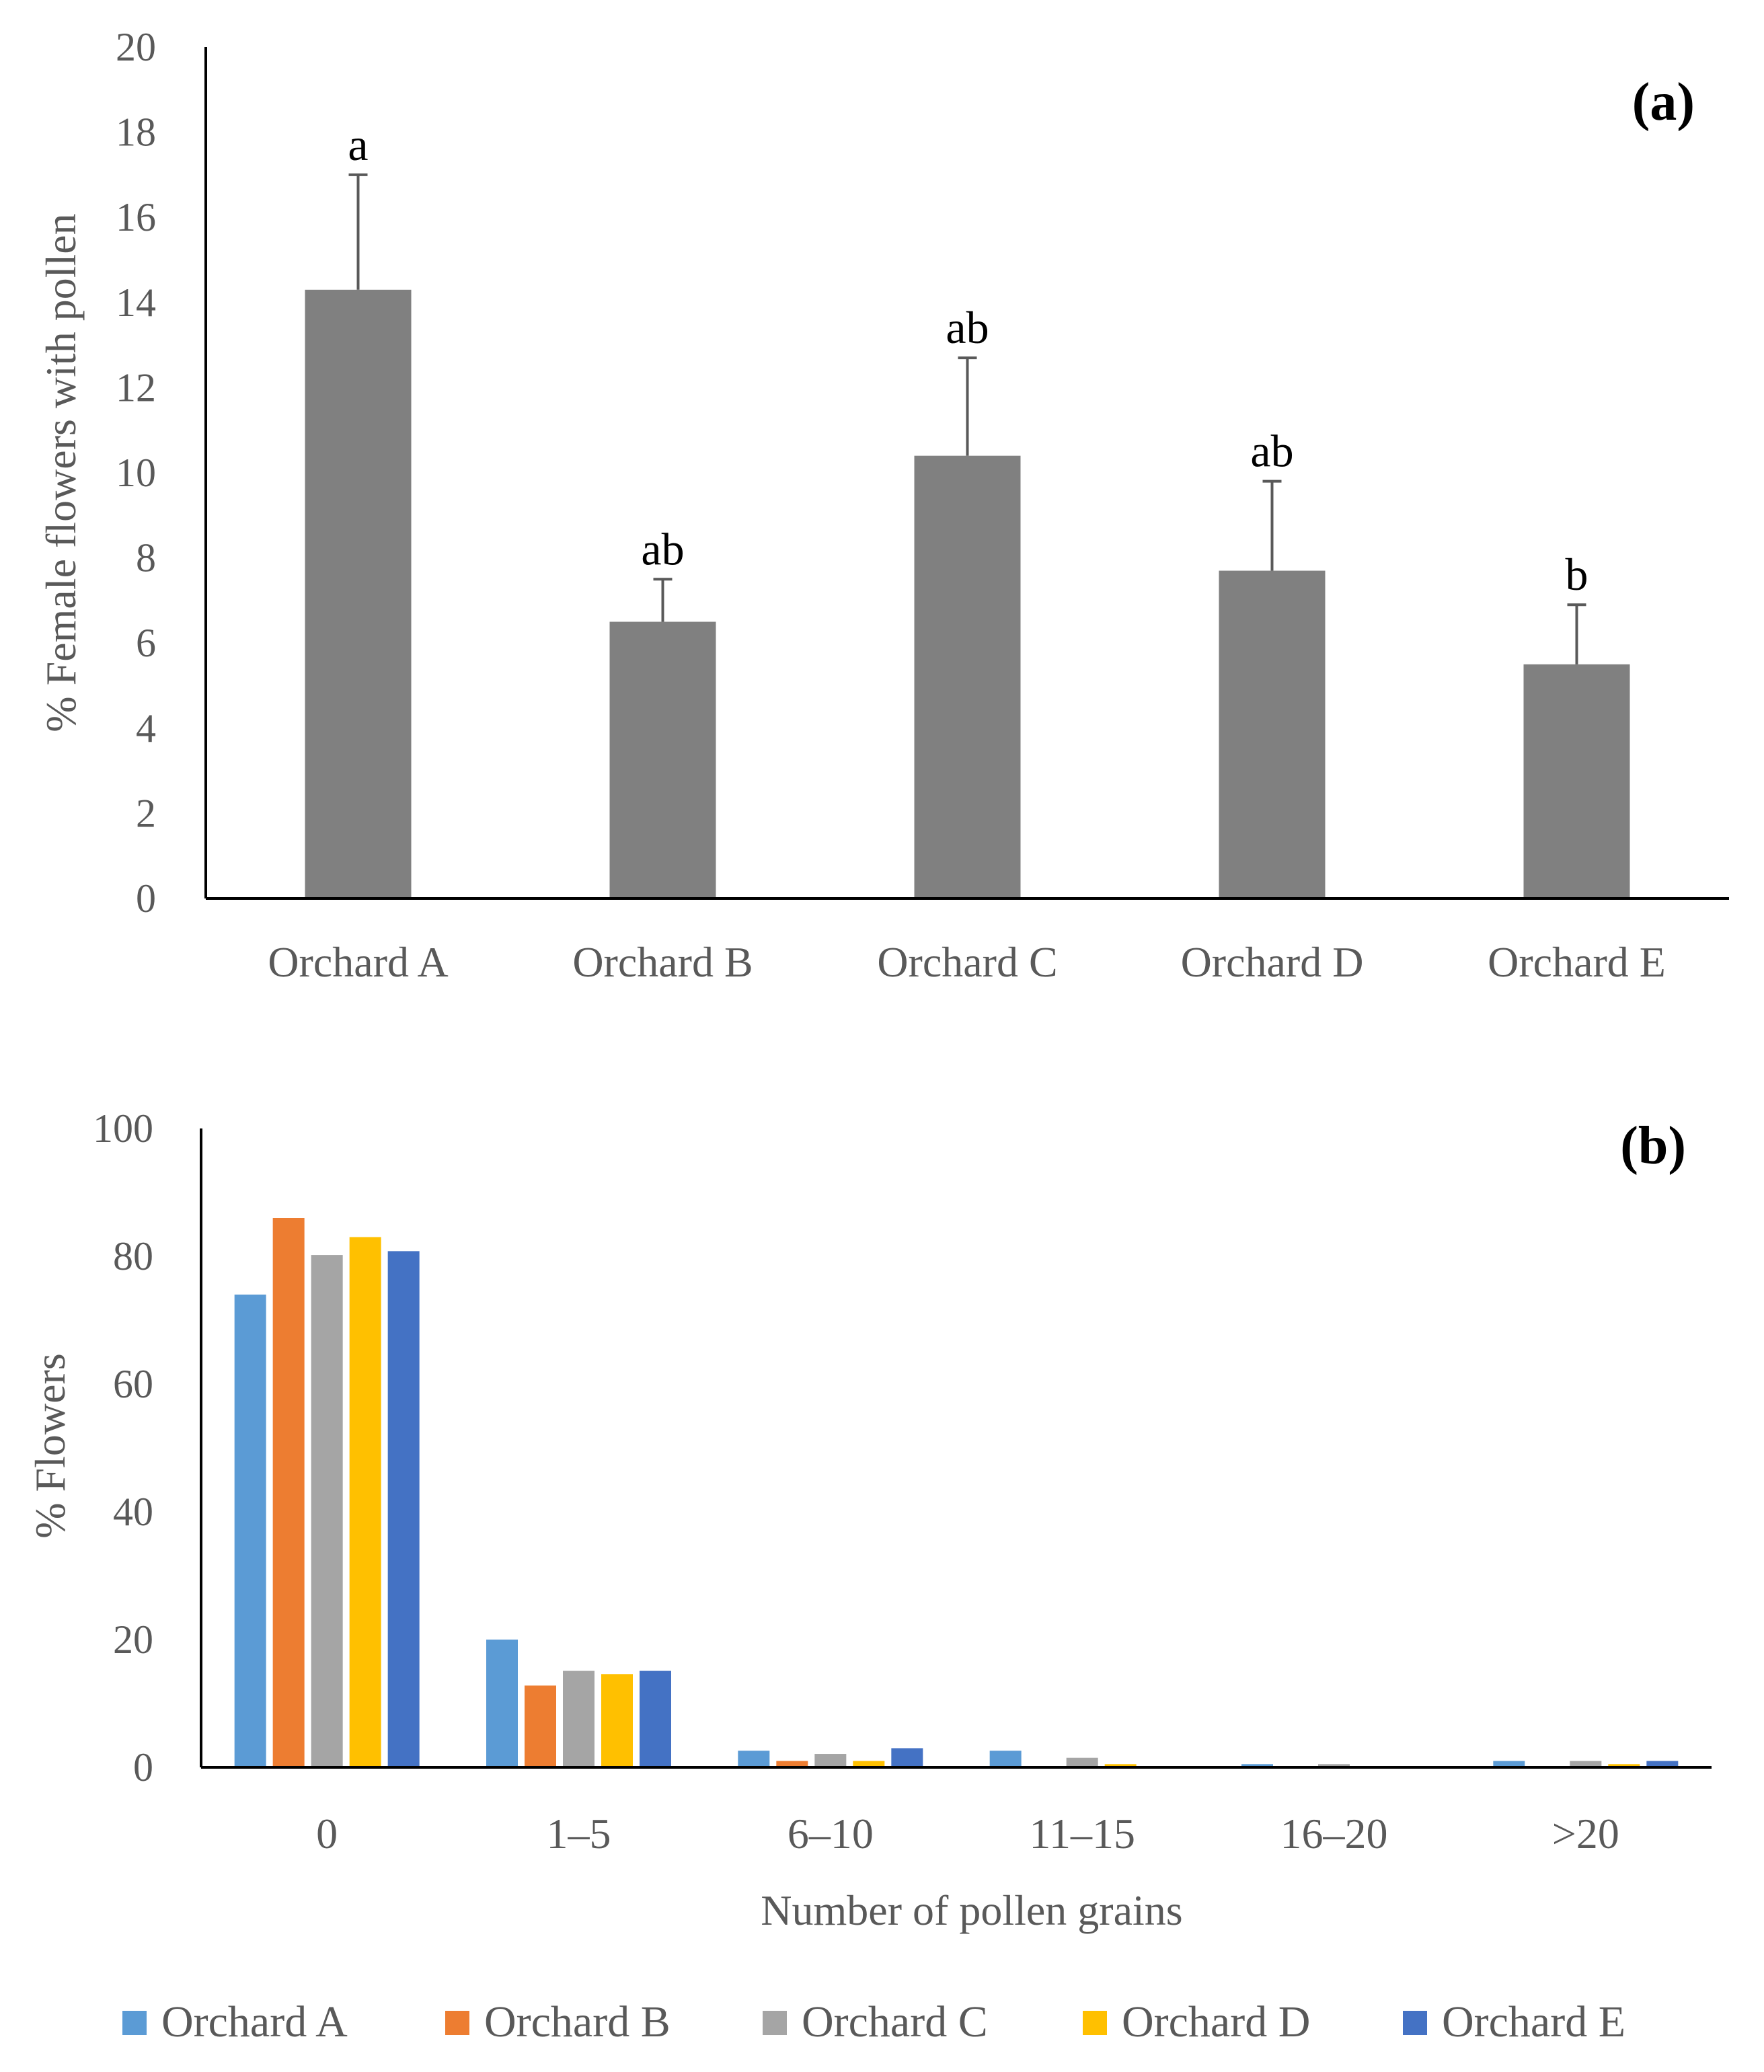  I want to click on significance-letter-a: a, so click(358, 144).